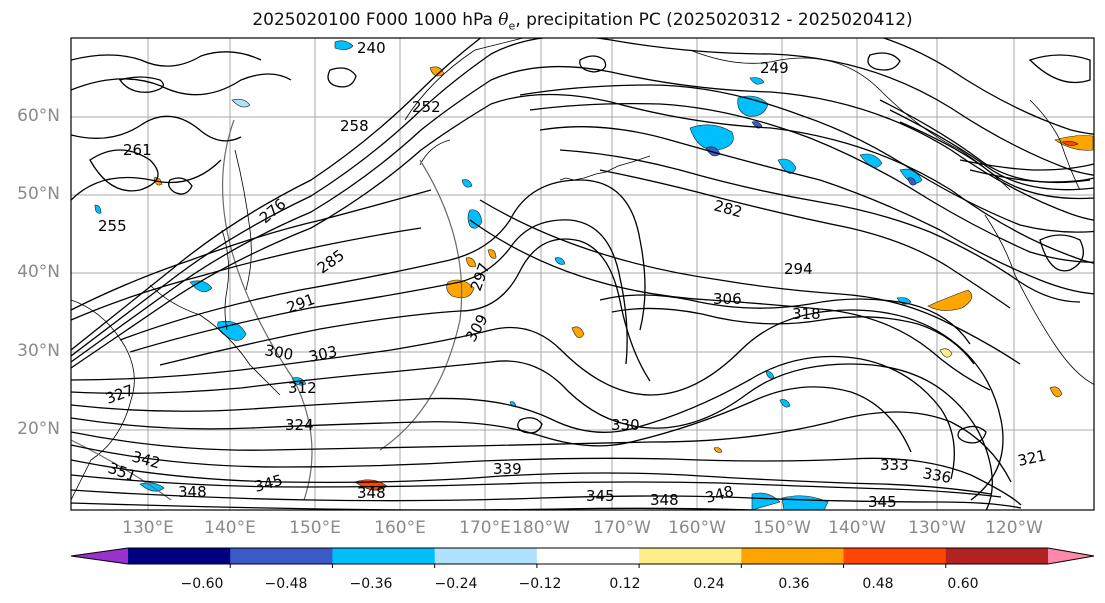 This screenshot has height=603, width=1105. I want to click on lat-label-50n: 50°N, so click(38, 194).